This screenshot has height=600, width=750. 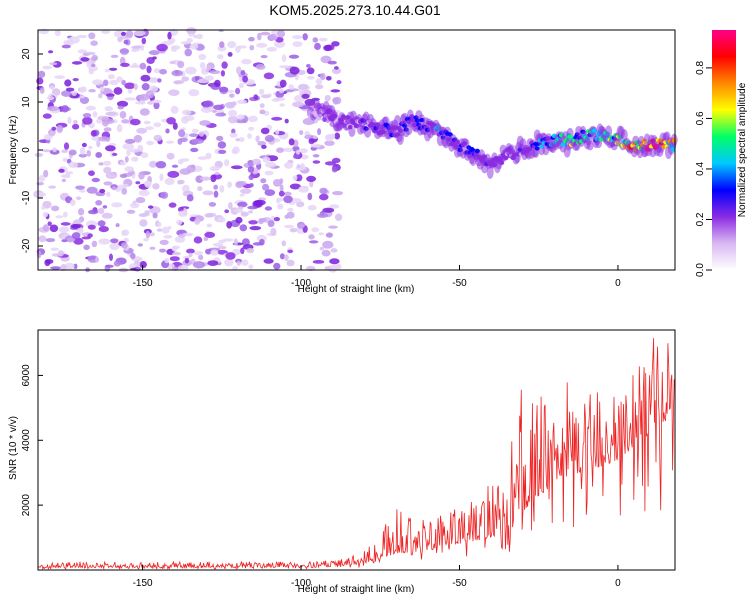 I want to click on snr-y-label: SNR (10 * v/v), so click(x=13, y=448).